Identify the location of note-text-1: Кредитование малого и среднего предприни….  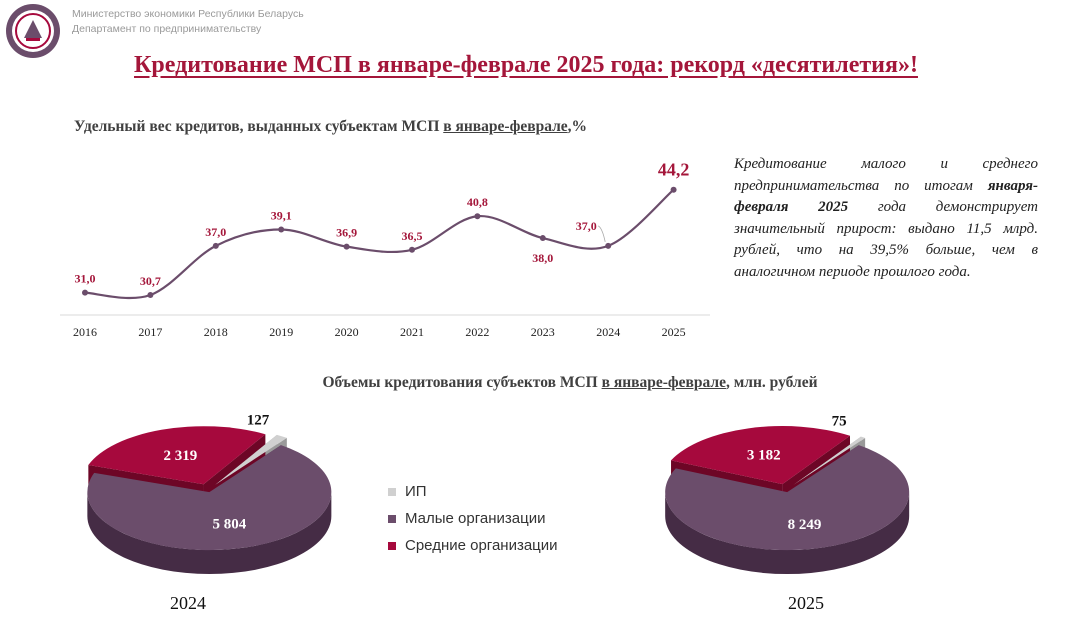
(886, 175).